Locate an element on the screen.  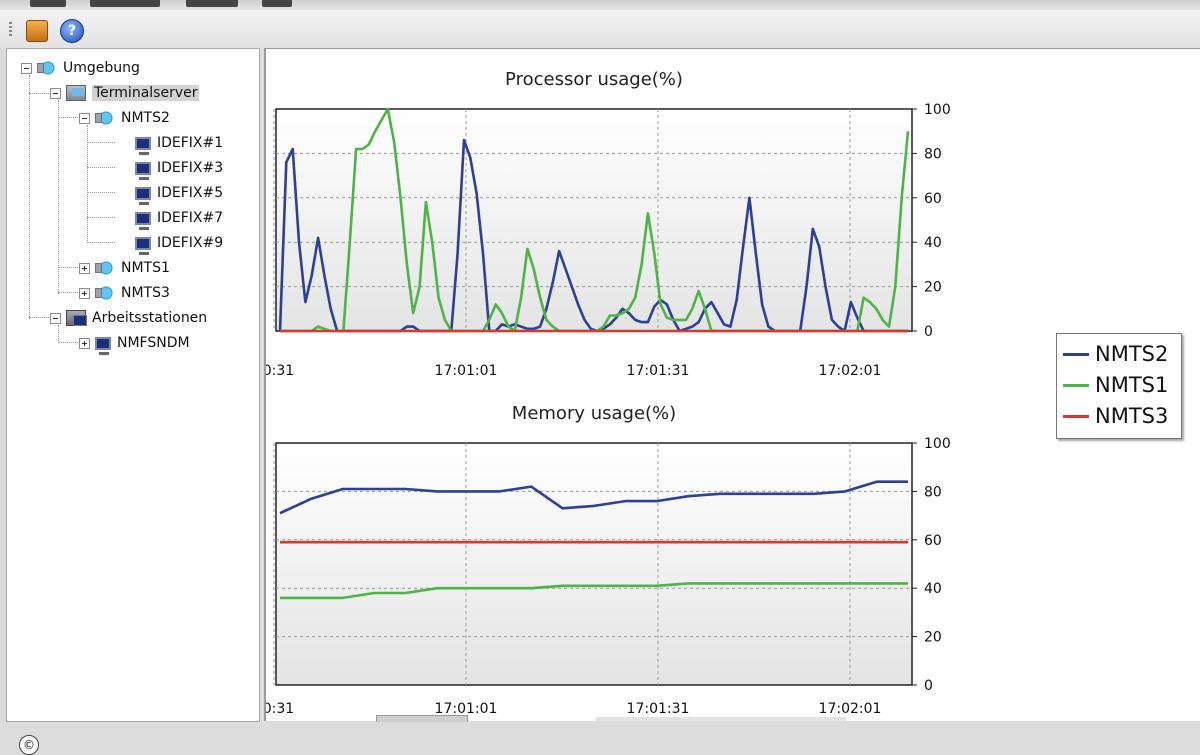
legend-label: NMTS1 is located at coordinates (1132, 385).